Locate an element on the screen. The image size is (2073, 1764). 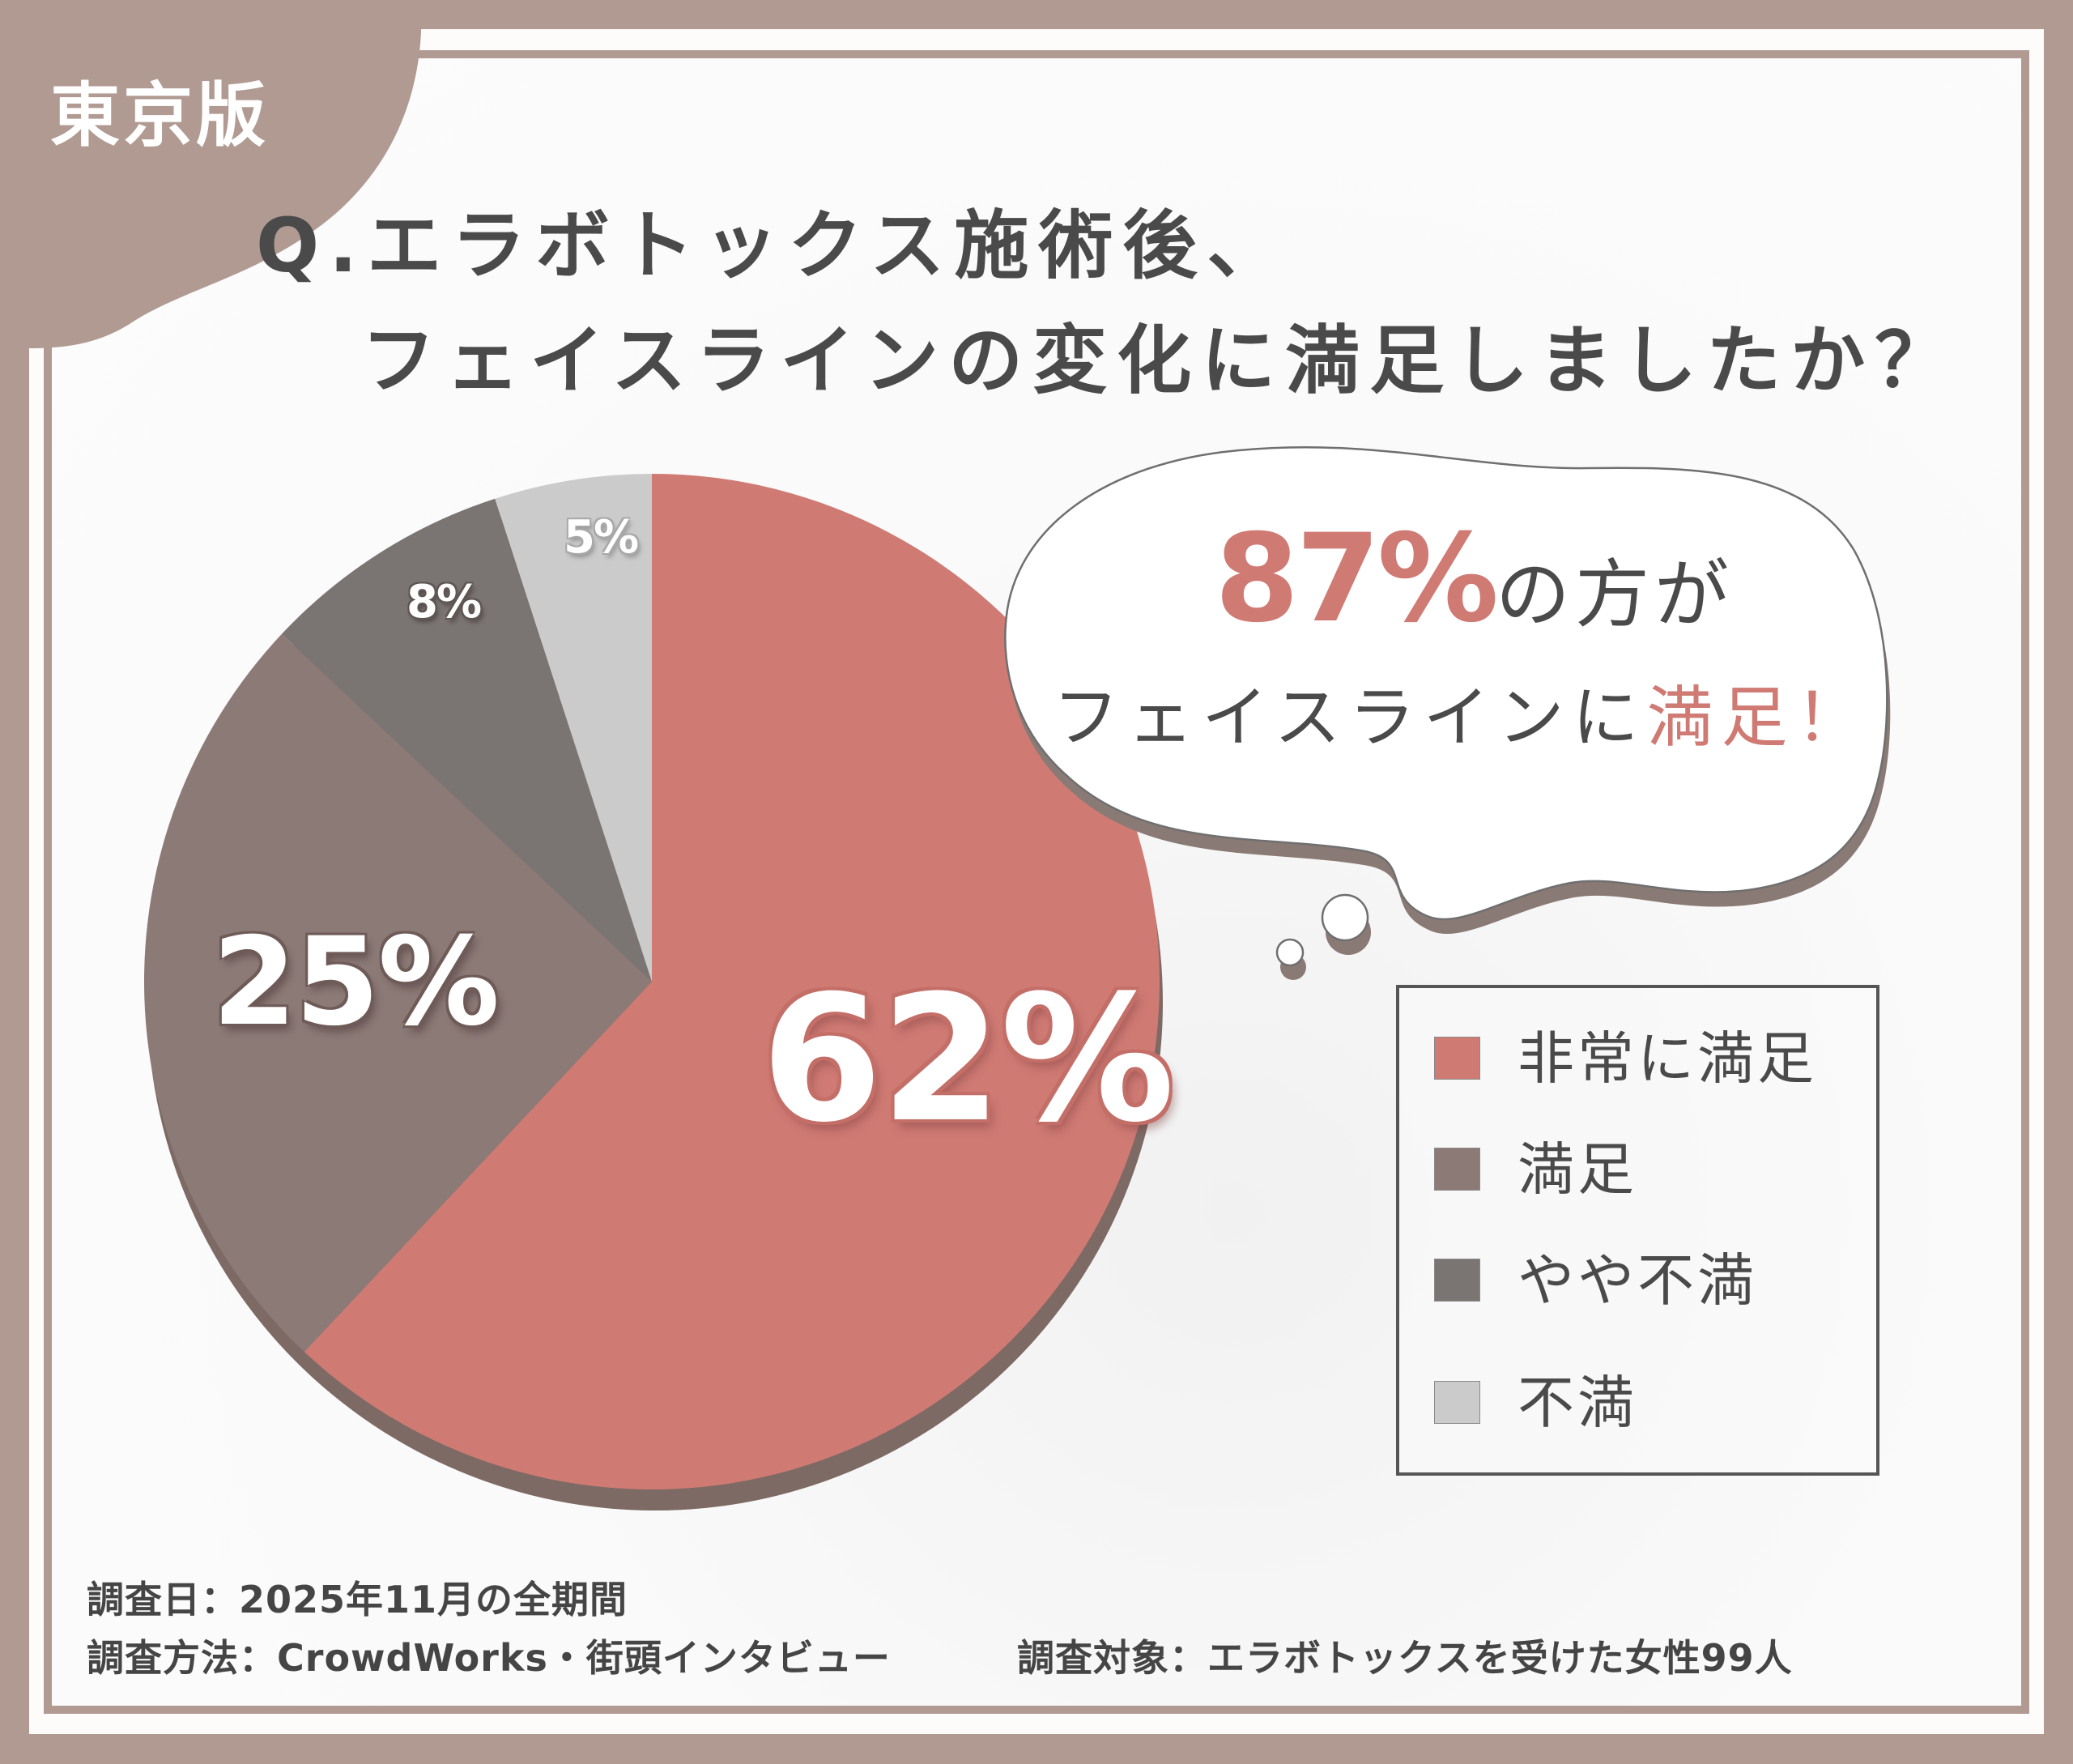
question-title-line2: フェイスラインの変化に満足しましたか？ is located at coordinates (1161, 360).